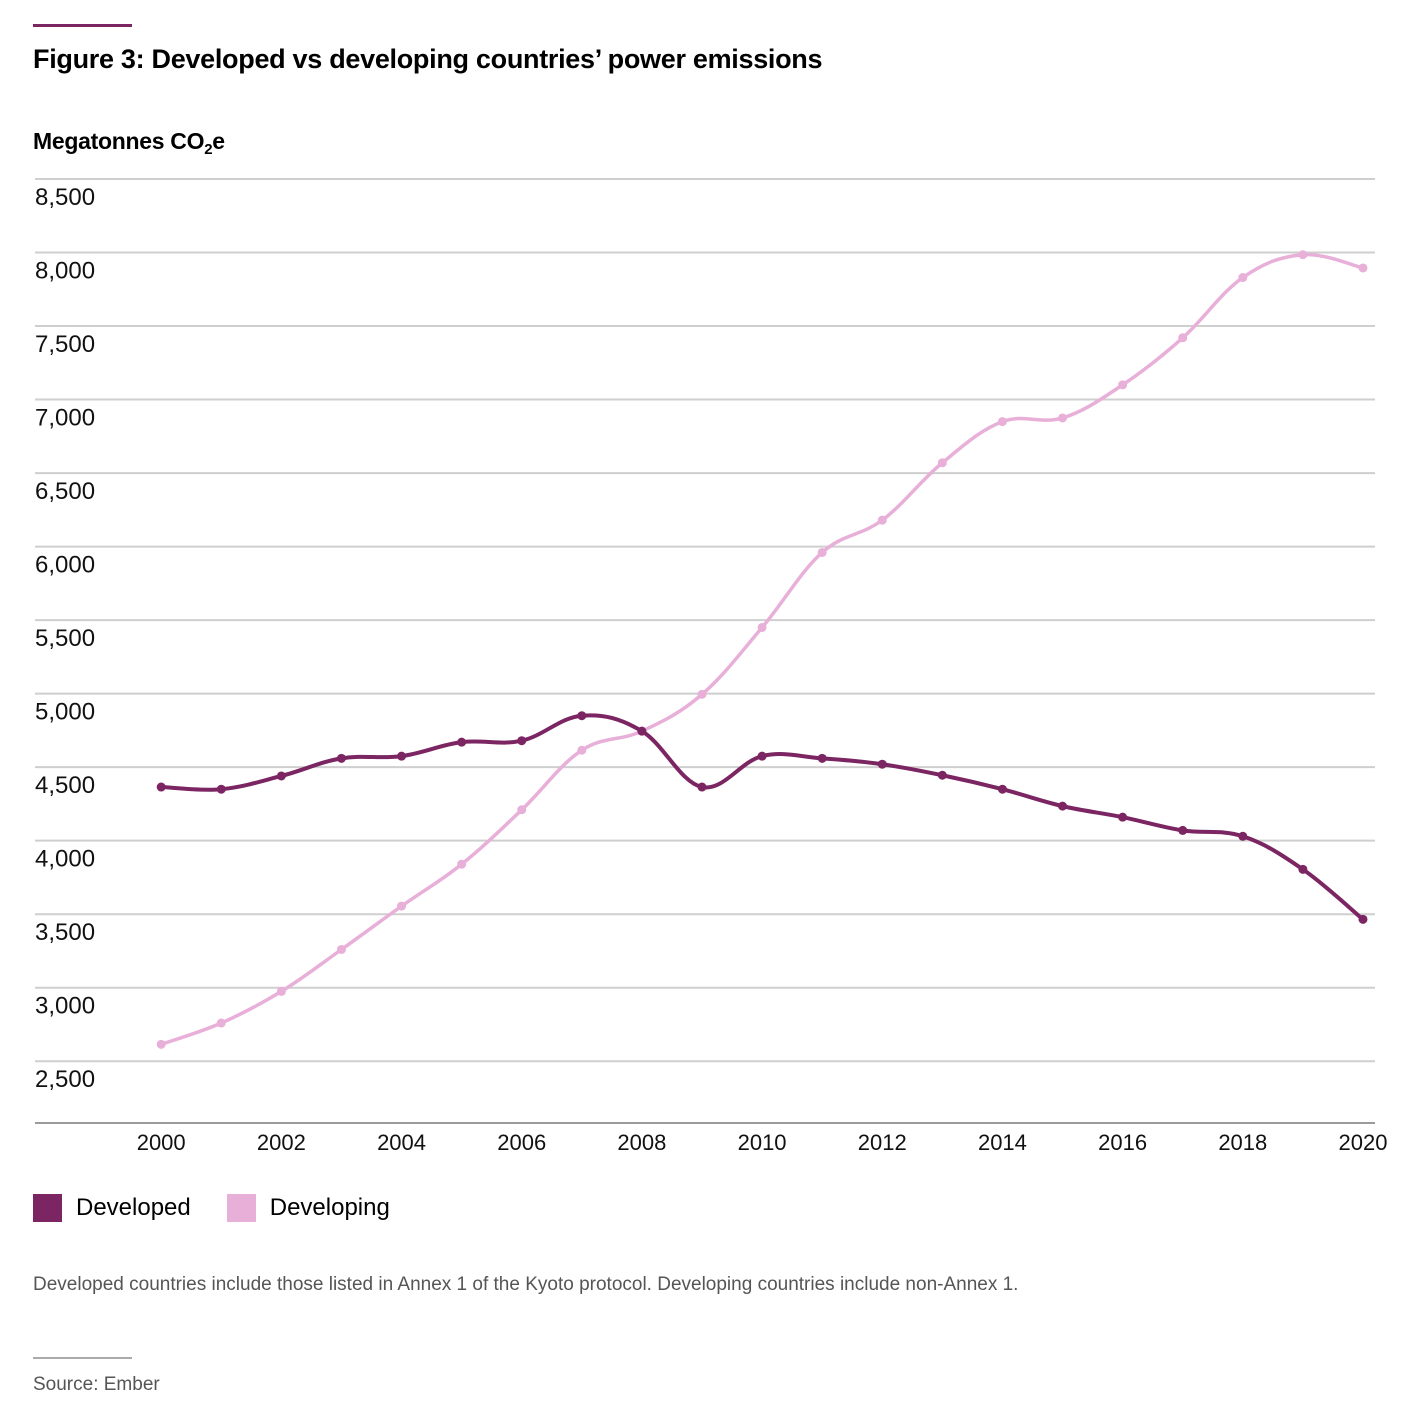 This screenshot has width=1418, height=1424. Describe the element at coordinates (65, 859) in the screenshot. I see `y-tick-label: 4,000` at that location.